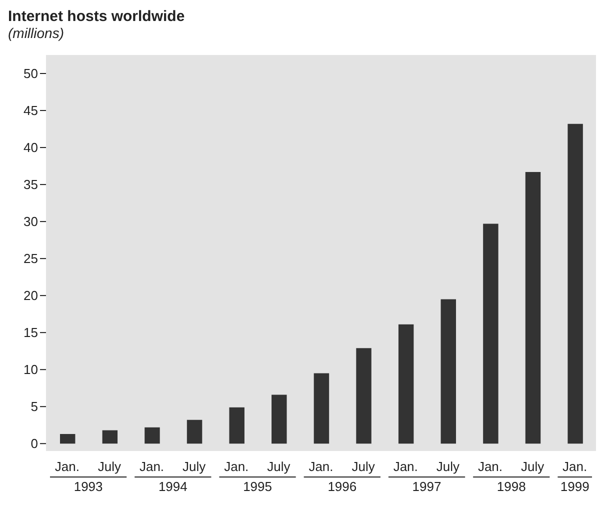 The image size is (608, 510). I want to click on text: 1994, so click(173, 486).